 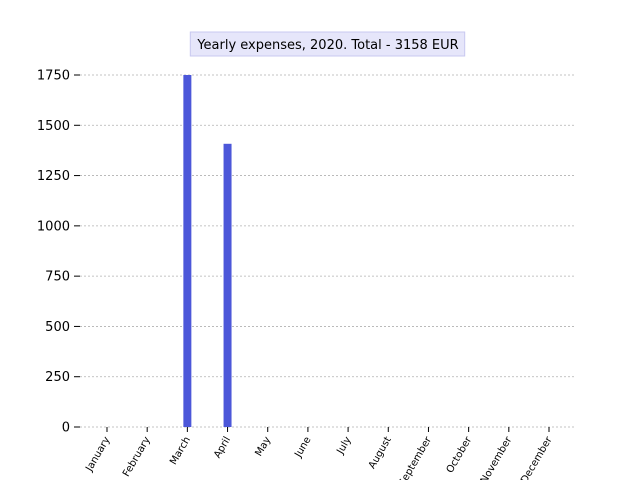 I want to click on x-tick-label: June, so click(x=303, y=447).